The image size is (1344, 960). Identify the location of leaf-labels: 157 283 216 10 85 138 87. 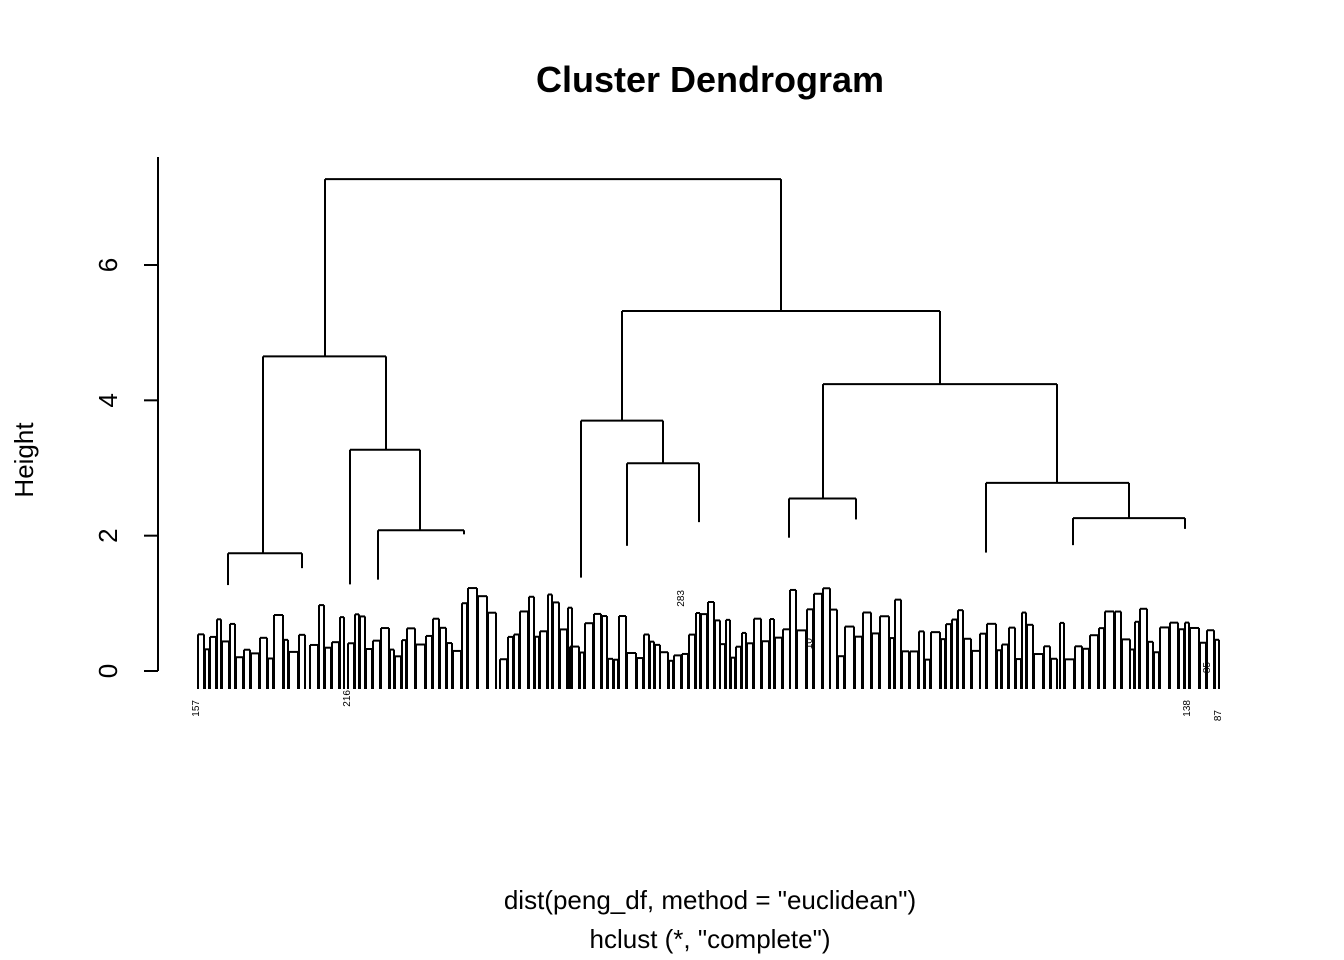
(707, 656).